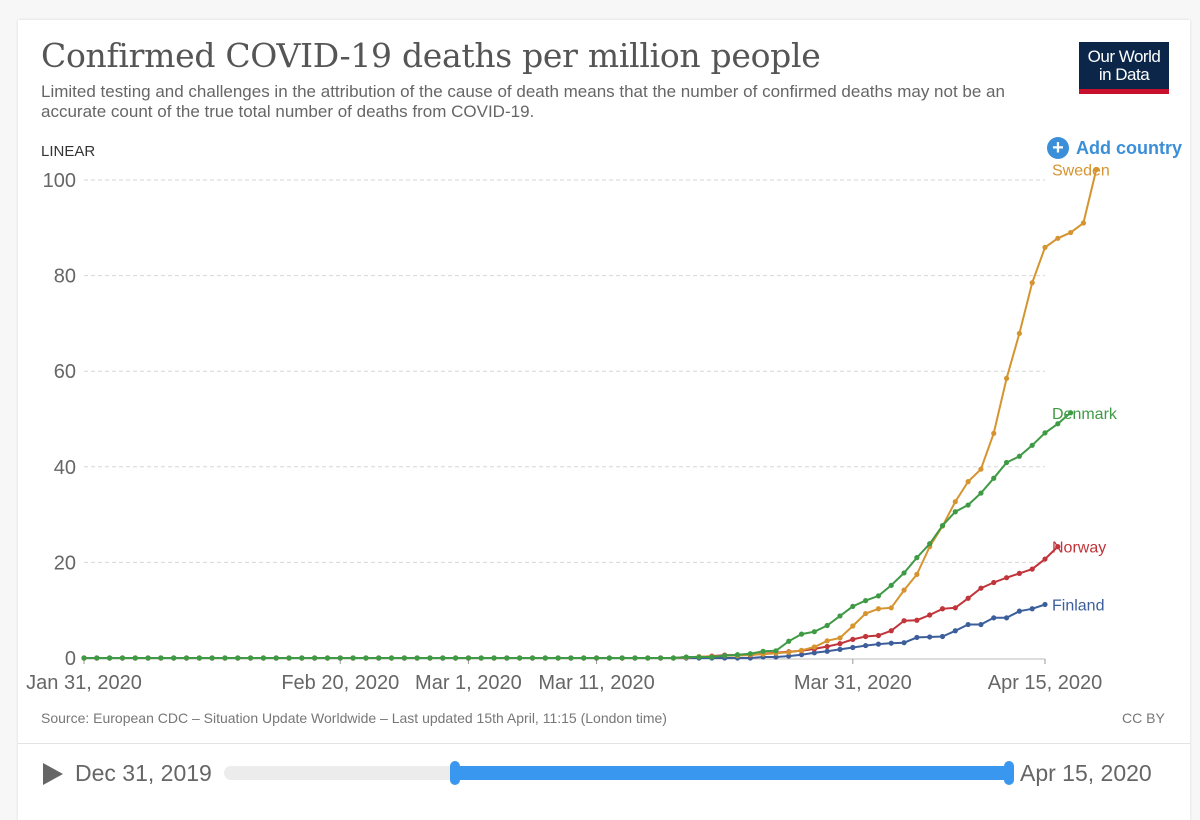 This screenshot has width=1200, height=820. I want to click on timeline-end-handle, so click(1009, 773).